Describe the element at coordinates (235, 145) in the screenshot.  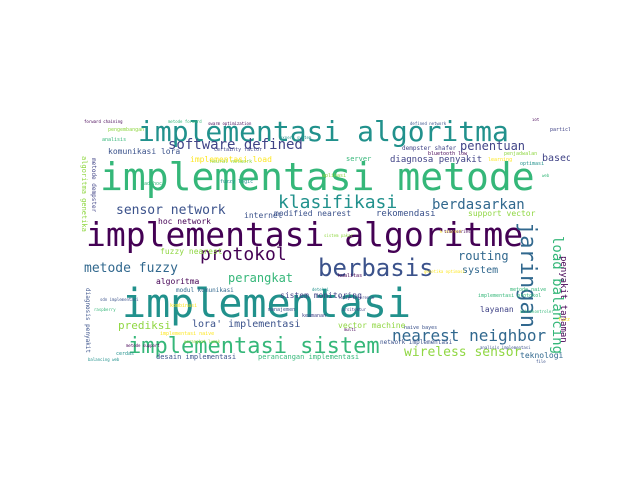
I see `word-software-defined: software defined` at that location.